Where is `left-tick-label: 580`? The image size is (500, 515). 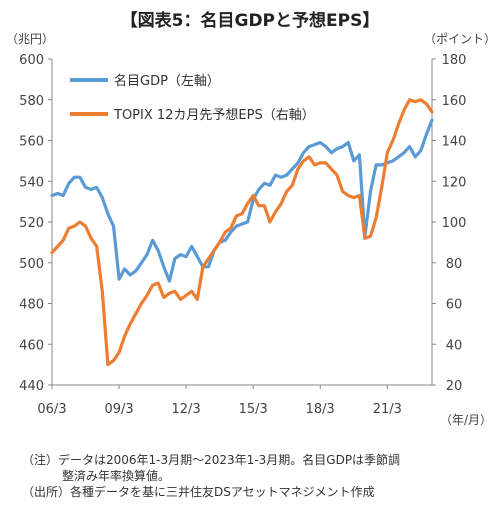 left-tick-label: 580 is located at coordinates (31, 101).